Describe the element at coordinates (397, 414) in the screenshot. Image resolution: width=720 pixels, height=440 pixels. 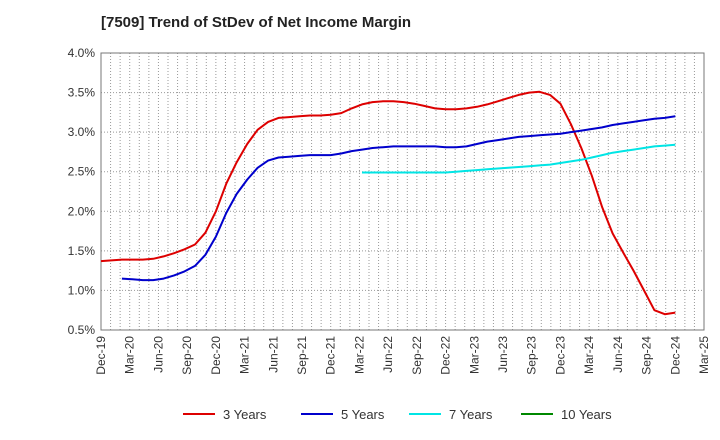
I see `legend: 3 Years 5 Years 7 Years 10 Years` at that location.